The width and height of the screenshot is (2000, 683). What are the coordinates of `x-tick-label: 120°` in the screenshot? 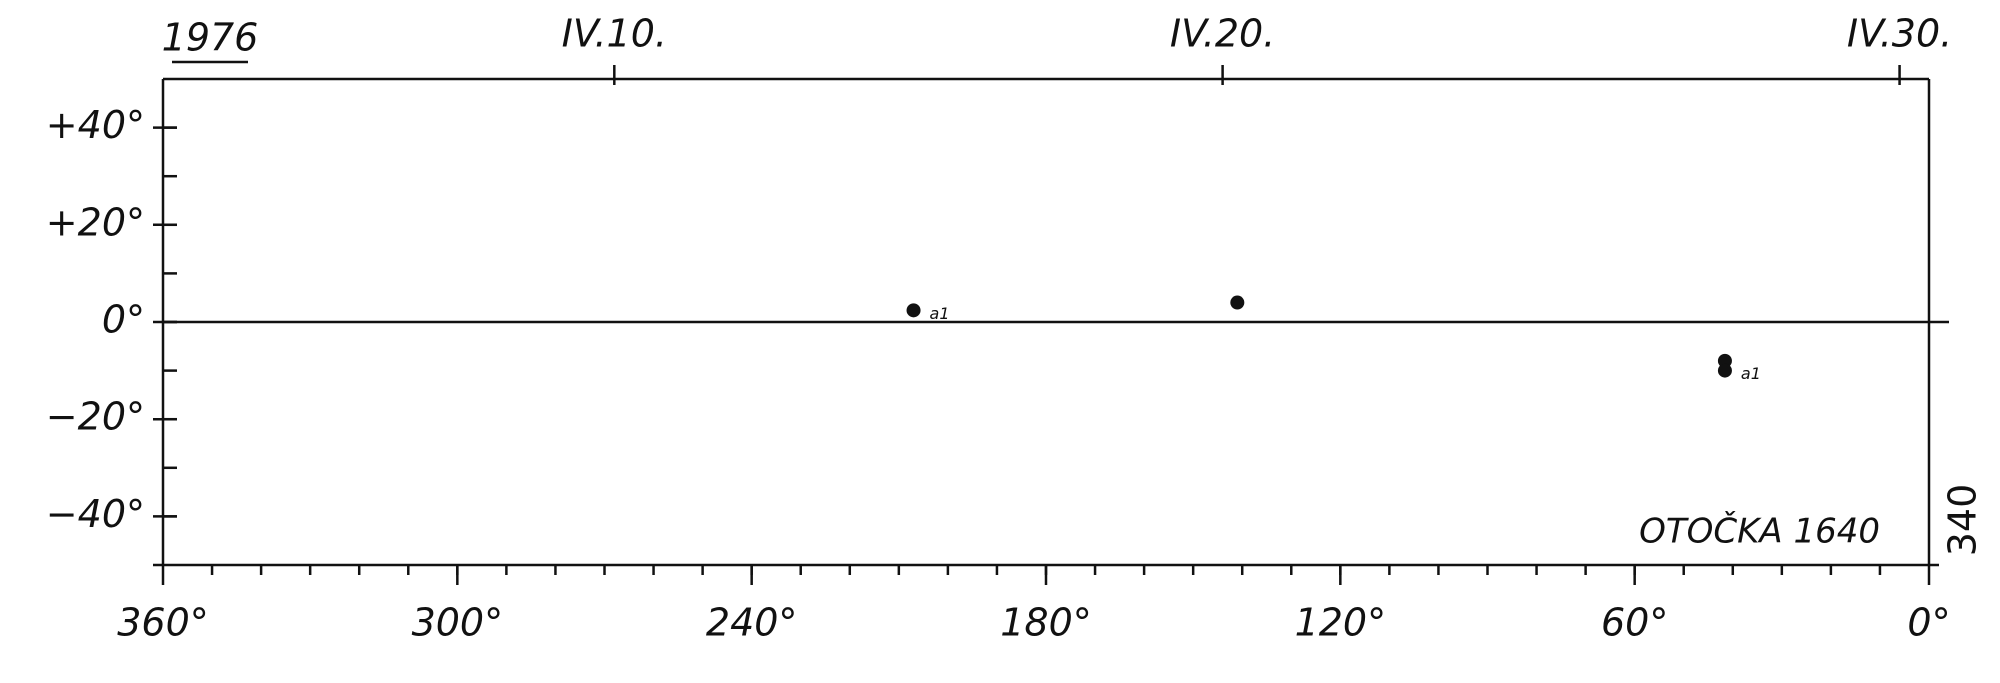 It's located at (1341, 623).